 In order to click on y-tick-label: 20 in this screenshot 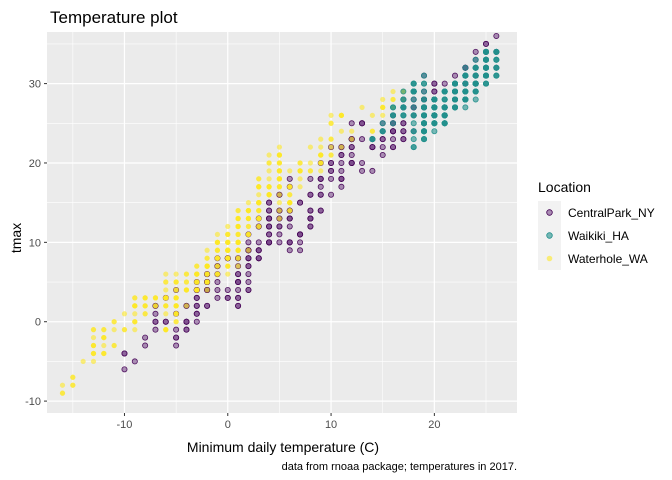, I will do `click(35, 164)`.